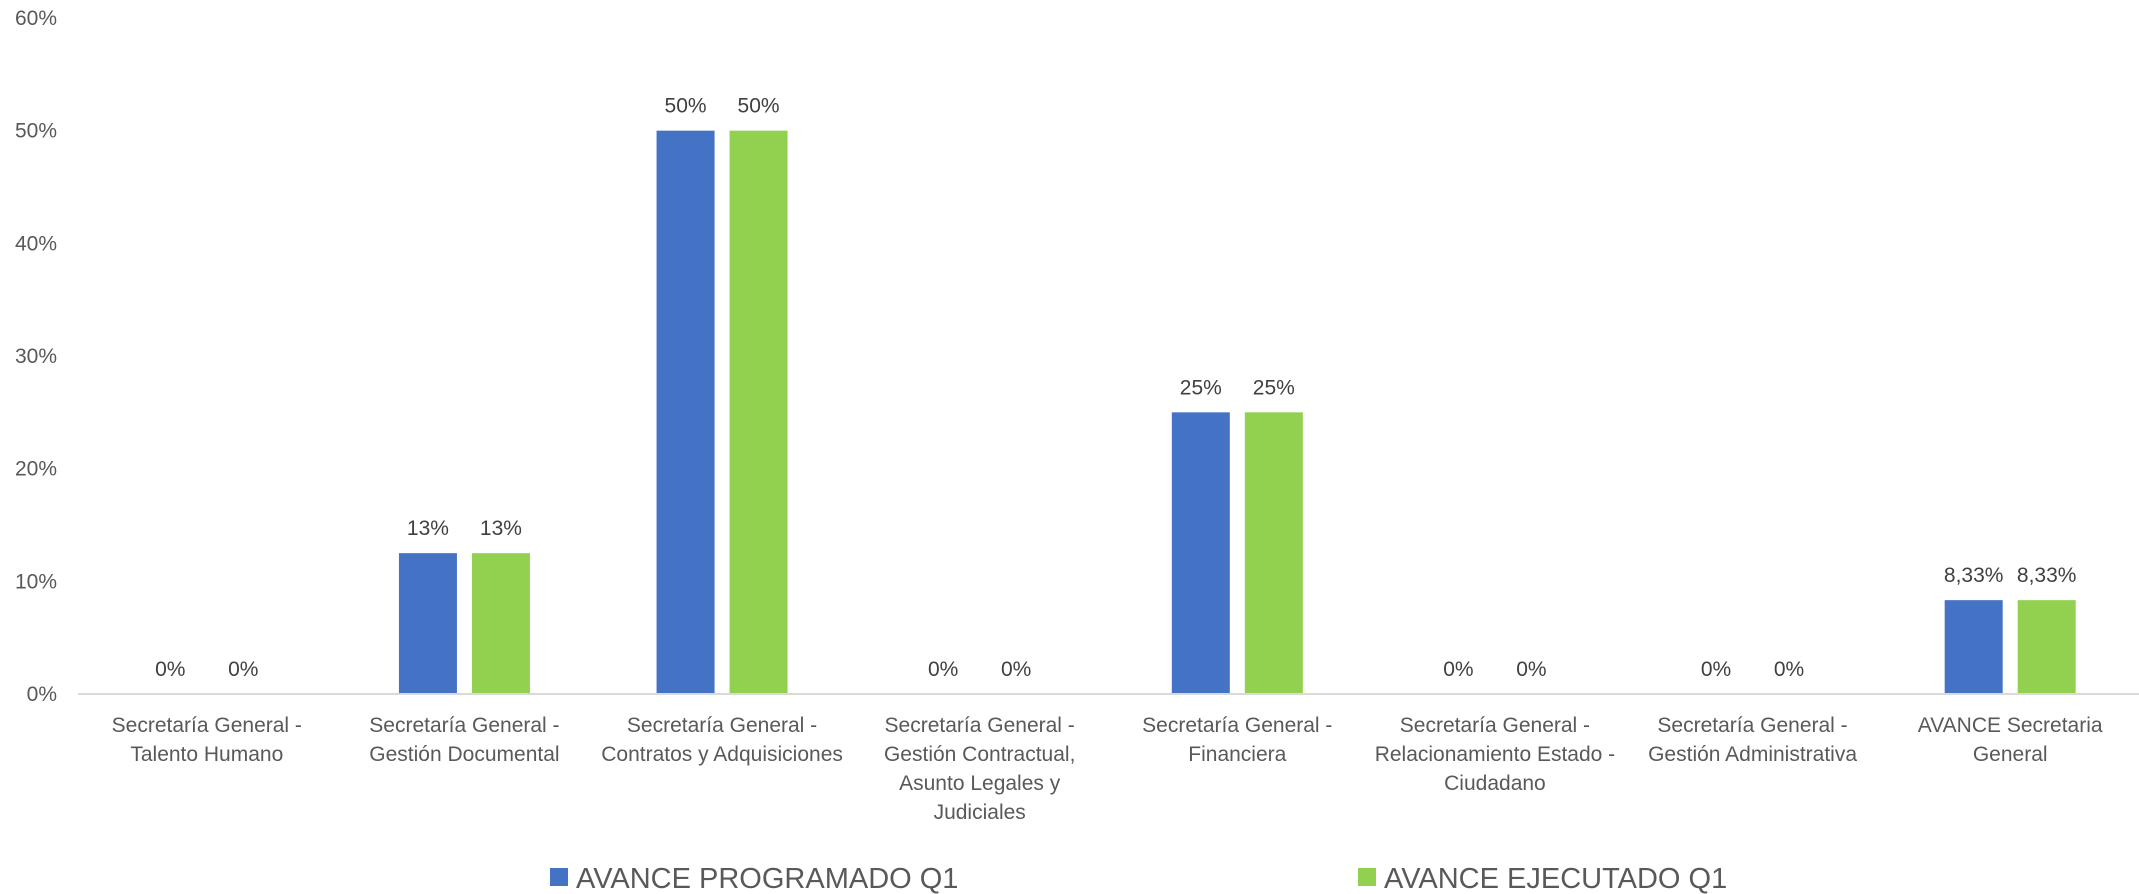  I want to click on y-axis: 0% 10% 20% 30% 40% 50% 60%, so click(36, 356).